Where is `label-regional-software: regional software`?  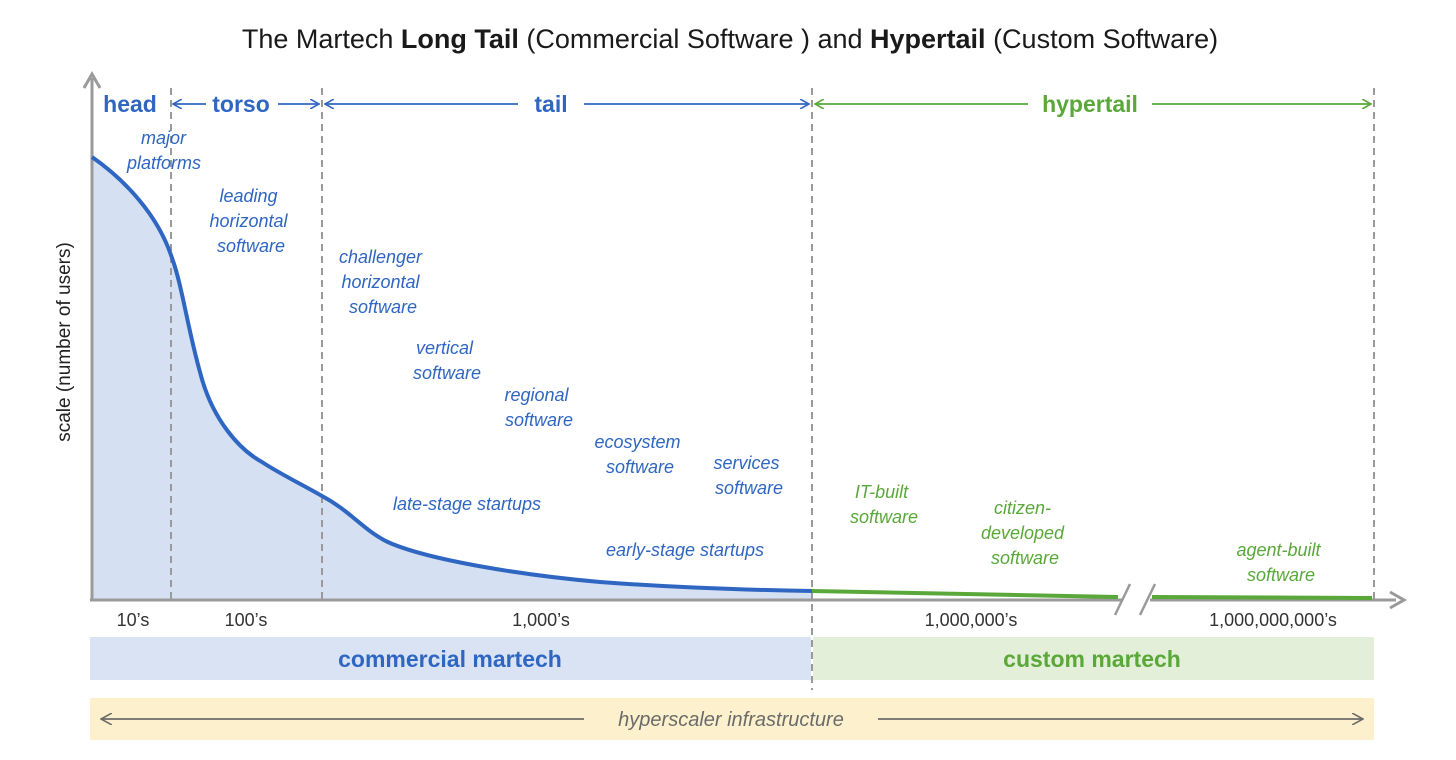 label-regional-software: regional software is located at coordinates (538, 407).